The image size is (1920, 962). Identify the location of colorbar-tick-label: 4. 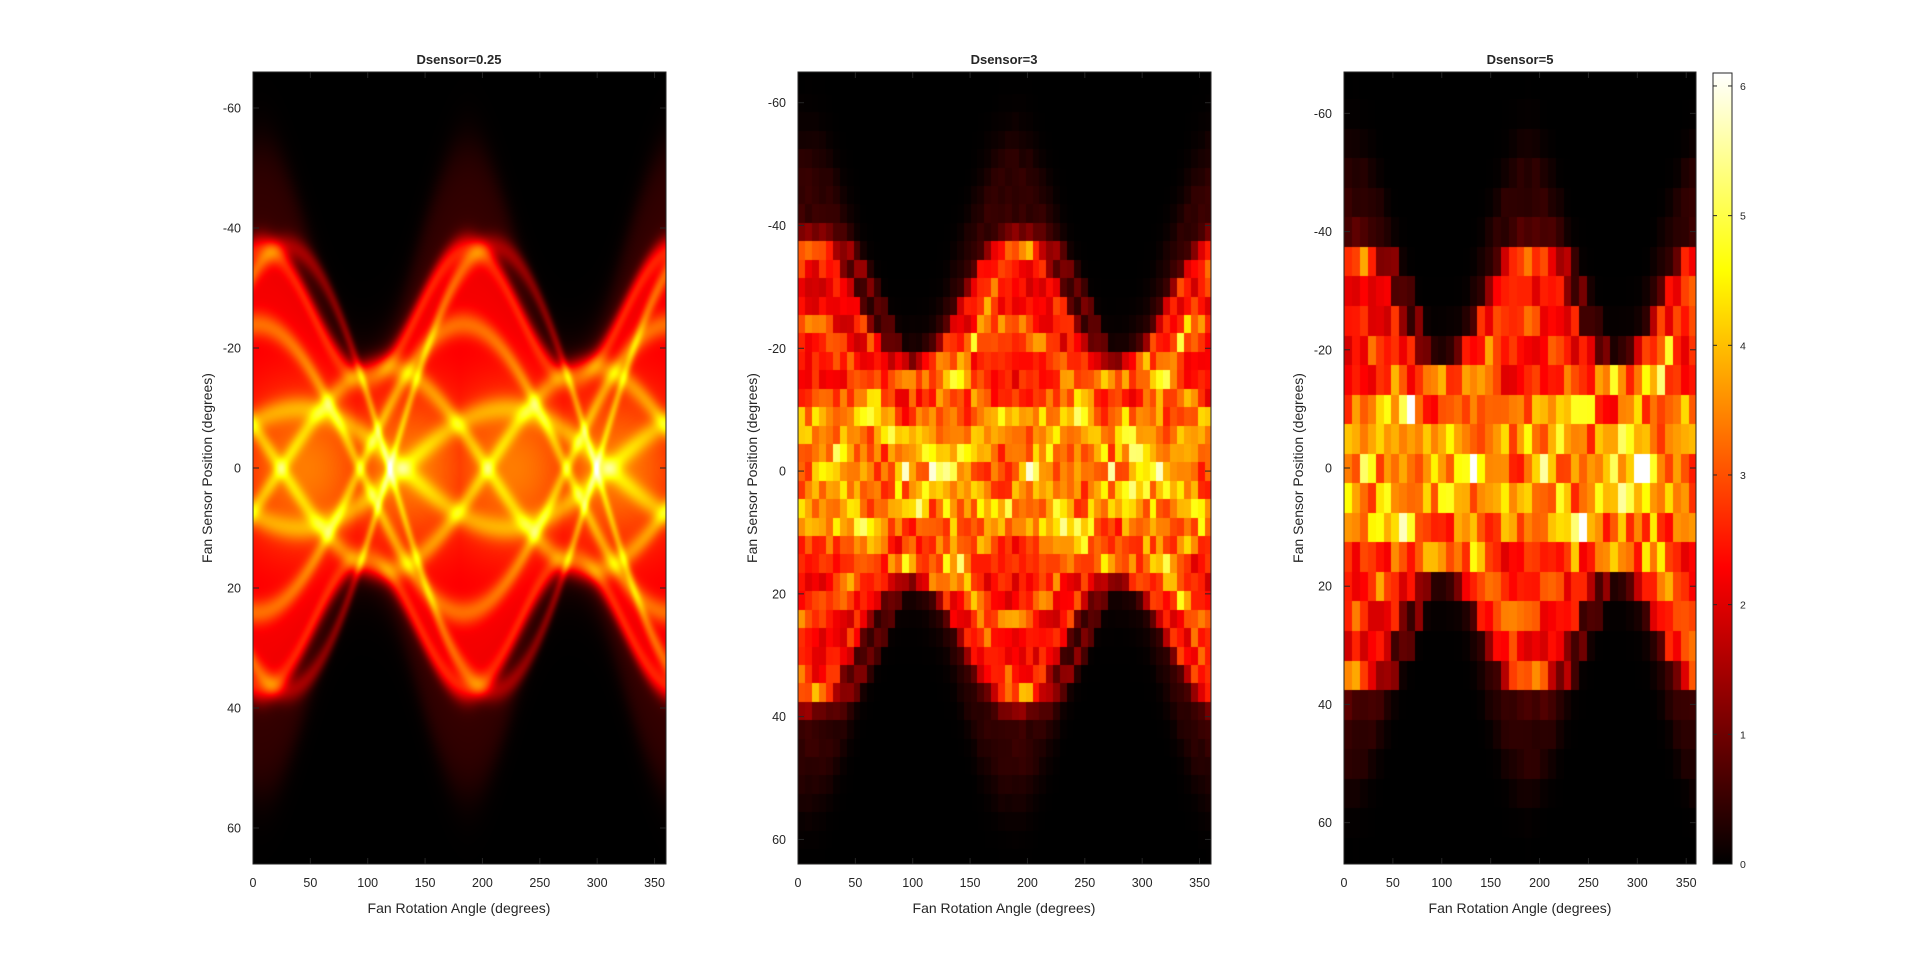
(1743, 346).